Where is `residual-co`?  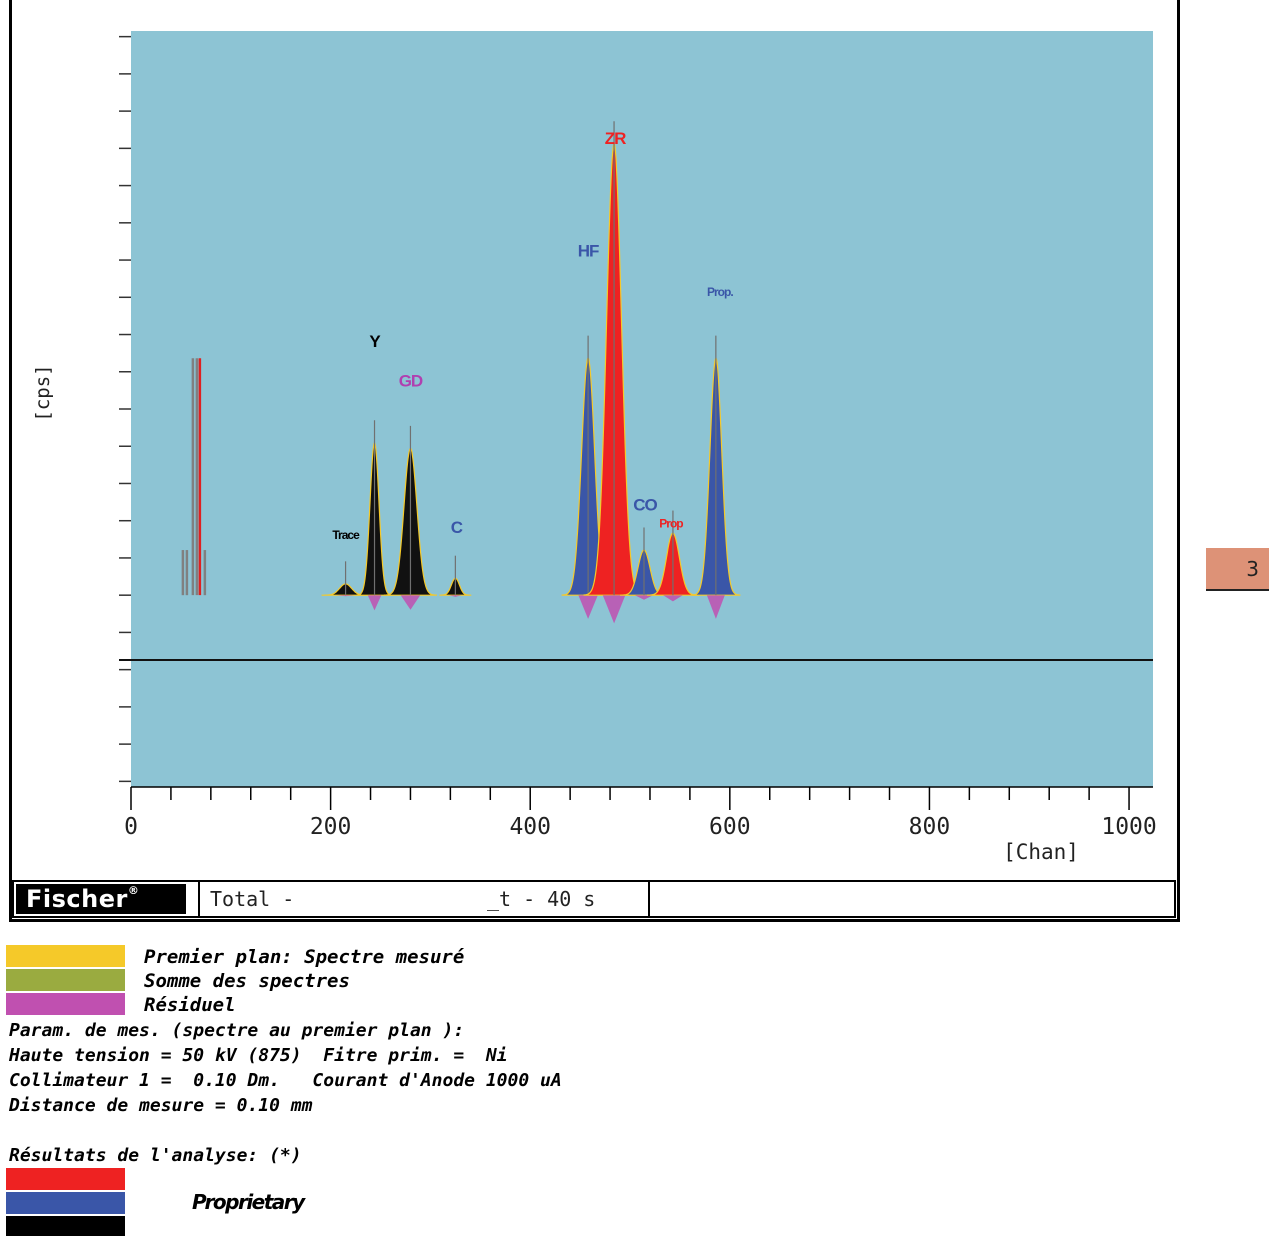 residual-co is located at coordinates (644, 597).